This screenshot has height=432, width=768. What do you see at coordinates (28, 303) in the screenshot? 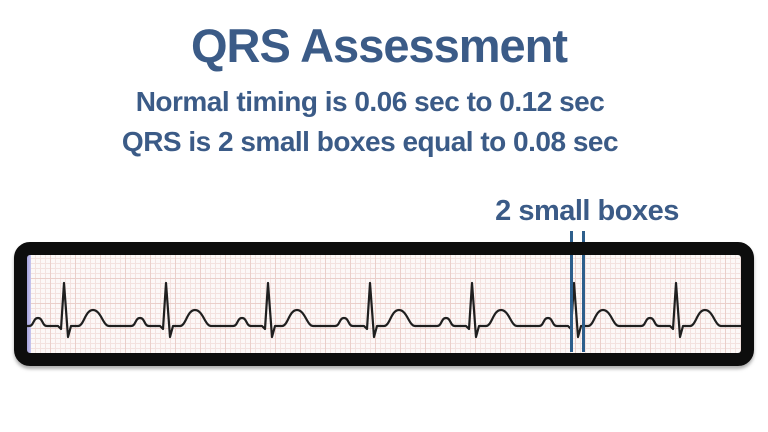
I see `strip-left-edge-band` at bounding box center [28, 303].